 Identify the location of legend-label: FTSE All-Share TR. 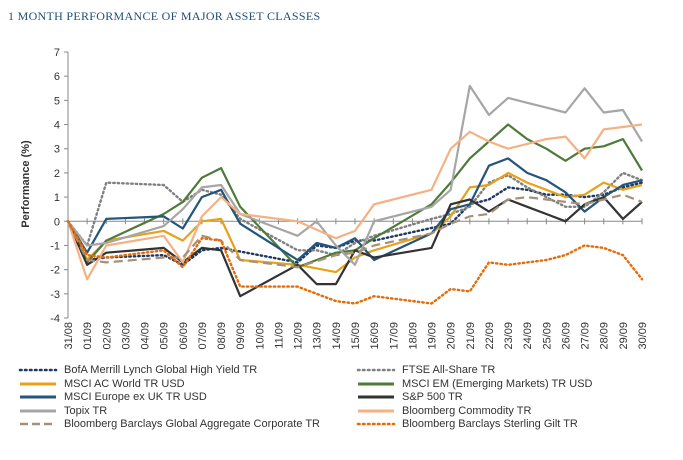
(449, 370).